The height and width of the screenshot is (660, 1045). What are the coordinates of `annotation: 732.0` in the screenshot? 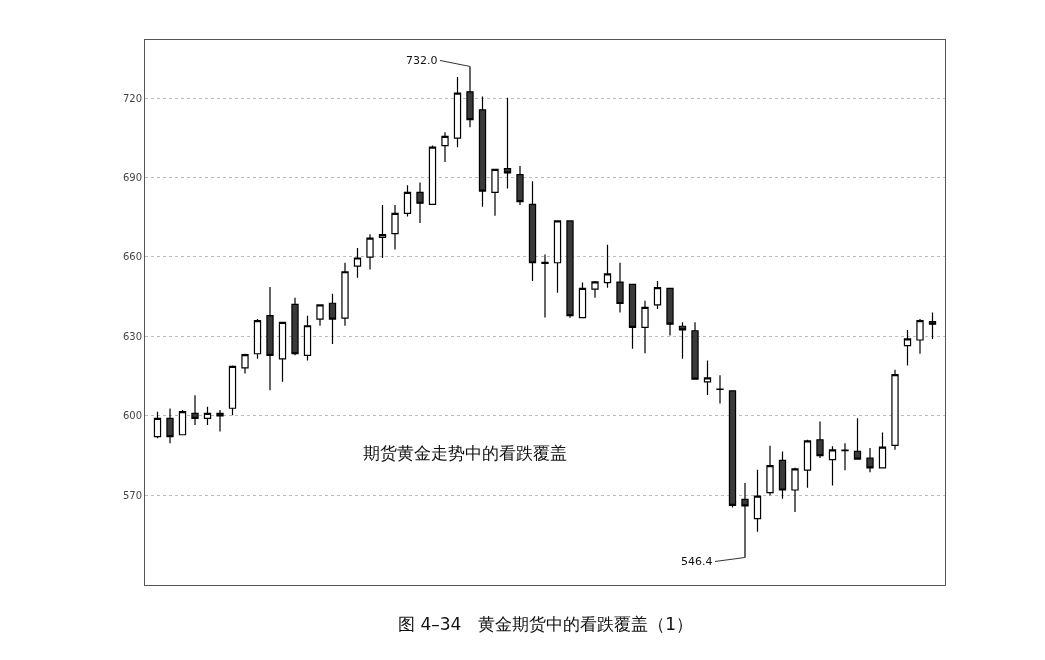 It's located at (422, 60).